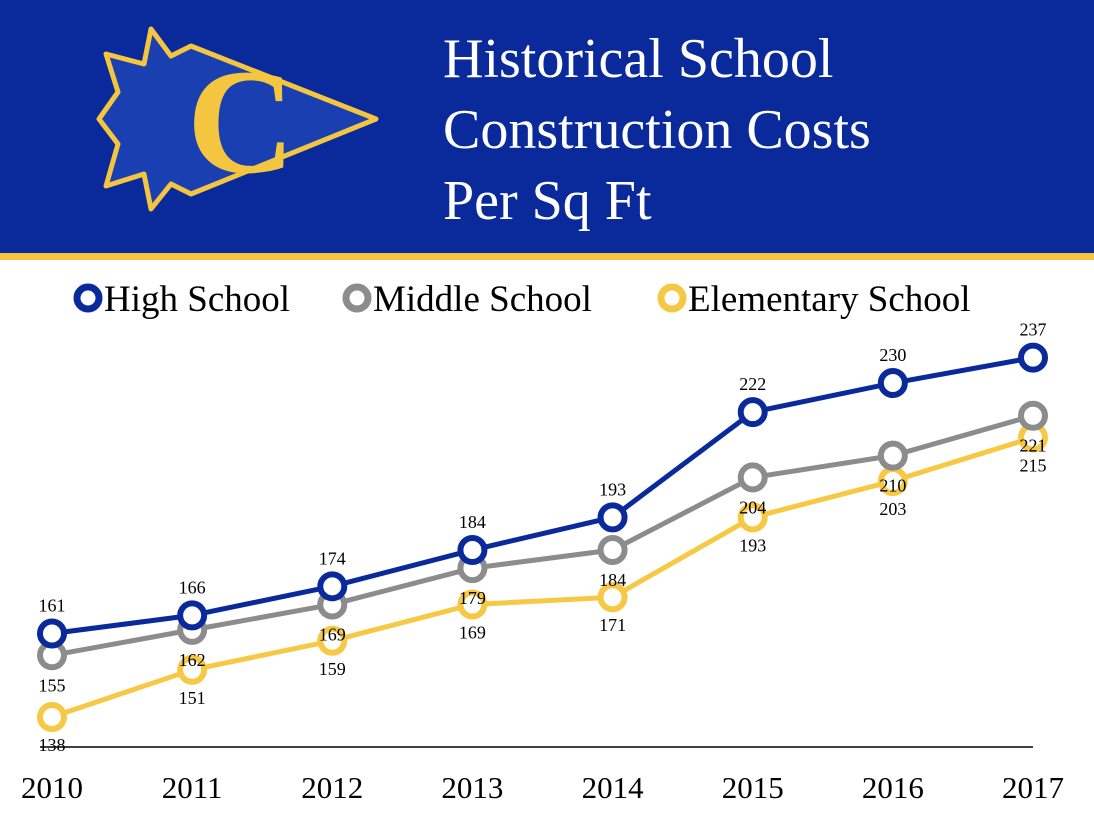 Image resolution: width=1094 pixels, height=823 pixels. What do you see at coordinates (52, 787) in the screenshot?
I see `x-tick-label: 2010` at bounding box center [52, 787].